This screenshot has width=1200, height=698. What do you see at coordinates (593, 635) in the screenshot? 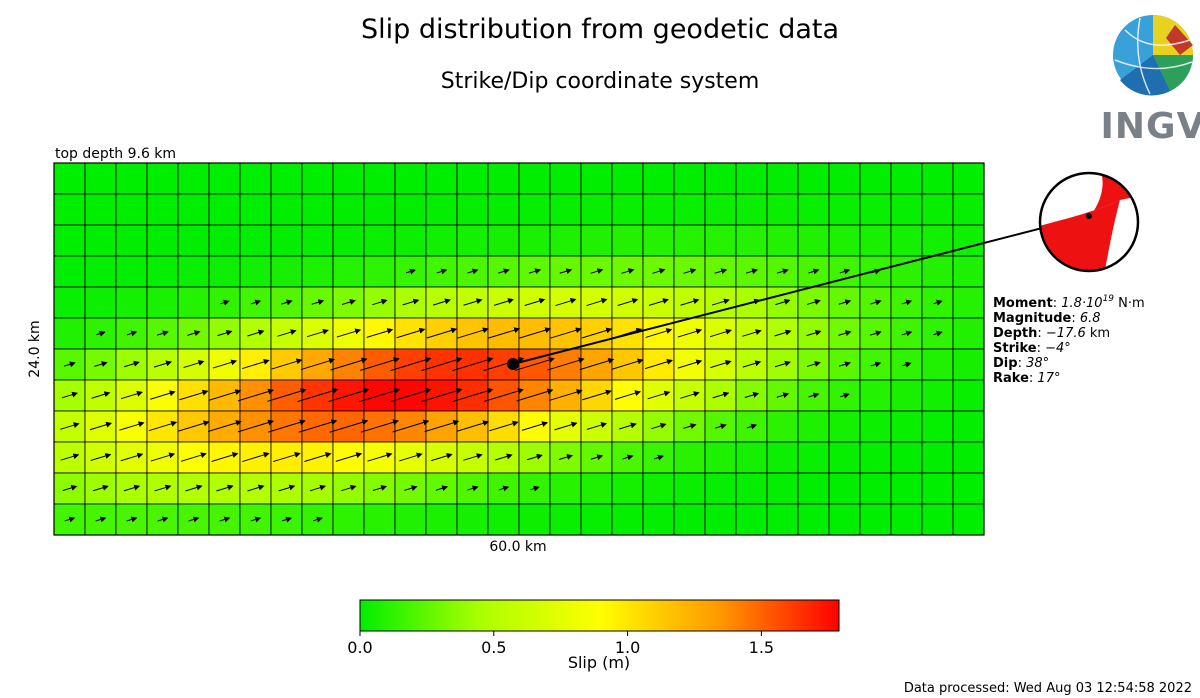
I see `colorbar: 0.0 0.5 1.0 1.5 Slip (m)` at bounding box center [593, 635].